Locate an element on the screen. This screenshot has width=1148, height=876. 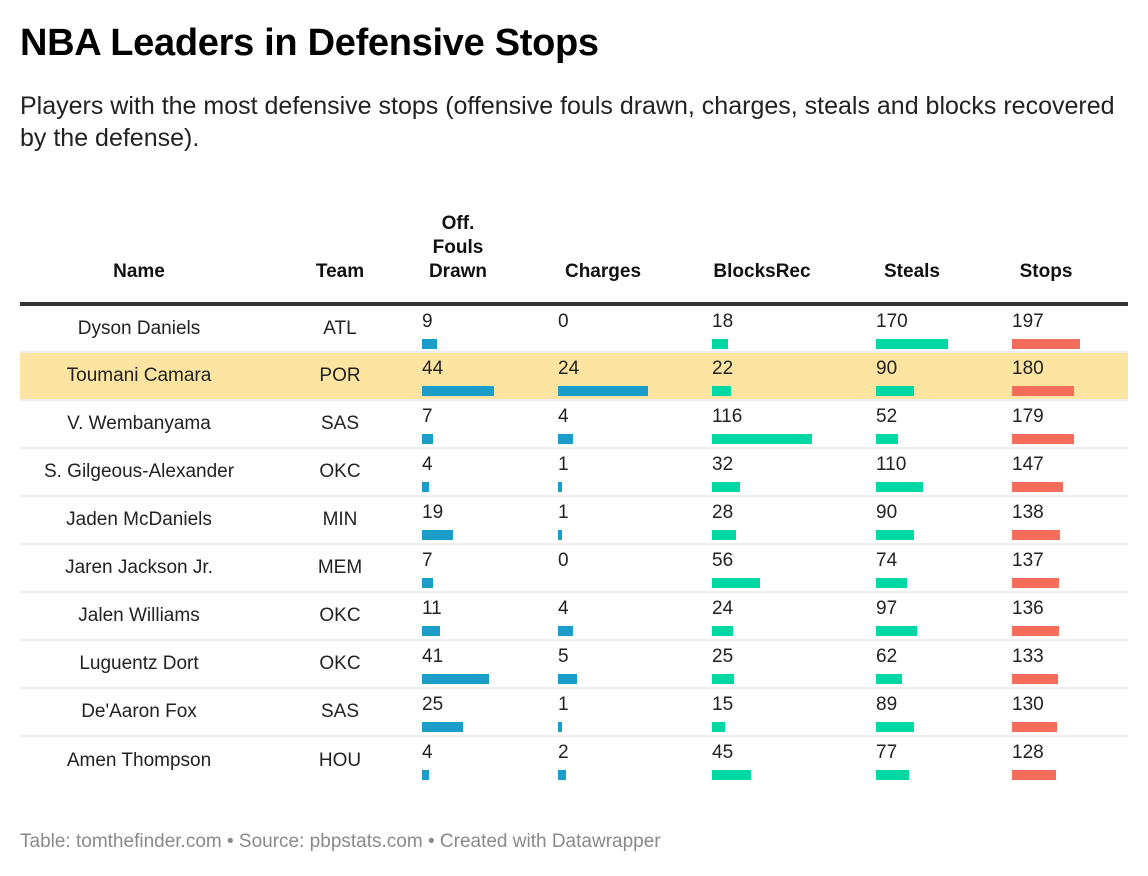
cell-off-fouls: 25 is located at coordinates (490, 712).